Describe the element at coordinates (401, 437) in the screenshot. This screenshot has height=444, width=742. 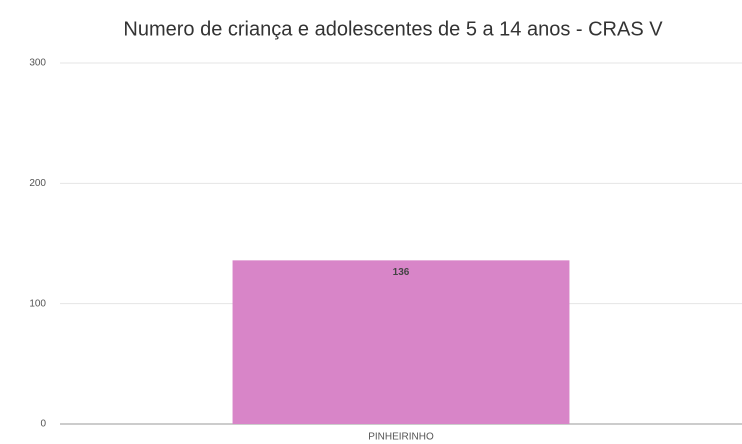
I see `x-tick-label: PINHEIRINHO` at that location.